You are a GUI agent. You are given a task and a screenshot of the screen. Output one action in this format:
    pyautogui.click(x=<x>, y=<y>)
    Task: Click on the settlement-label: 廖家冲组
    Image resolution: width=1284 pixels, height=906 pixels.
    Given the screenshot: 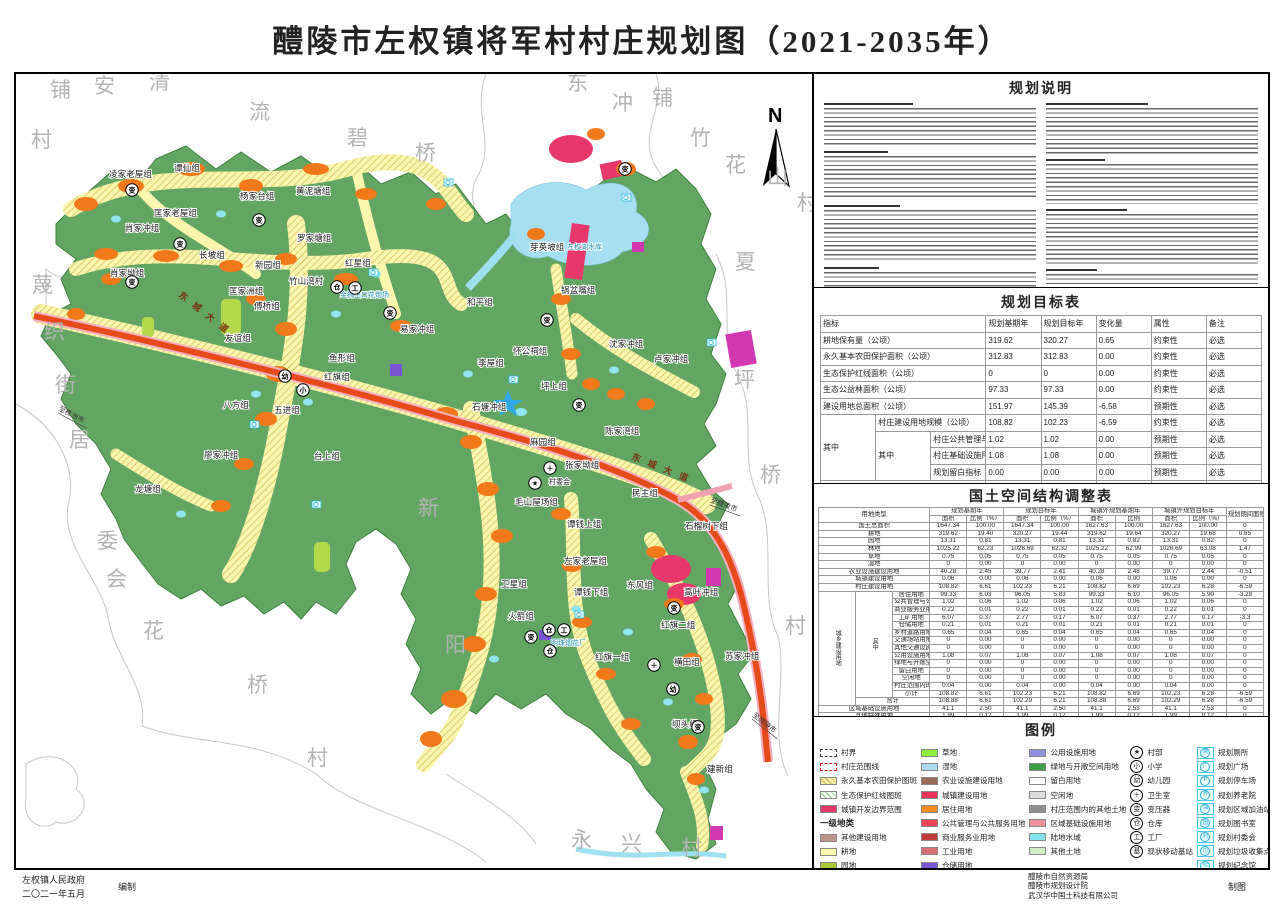 What is the action you would take?
    pyautogui.click(x=221, y=454)
    